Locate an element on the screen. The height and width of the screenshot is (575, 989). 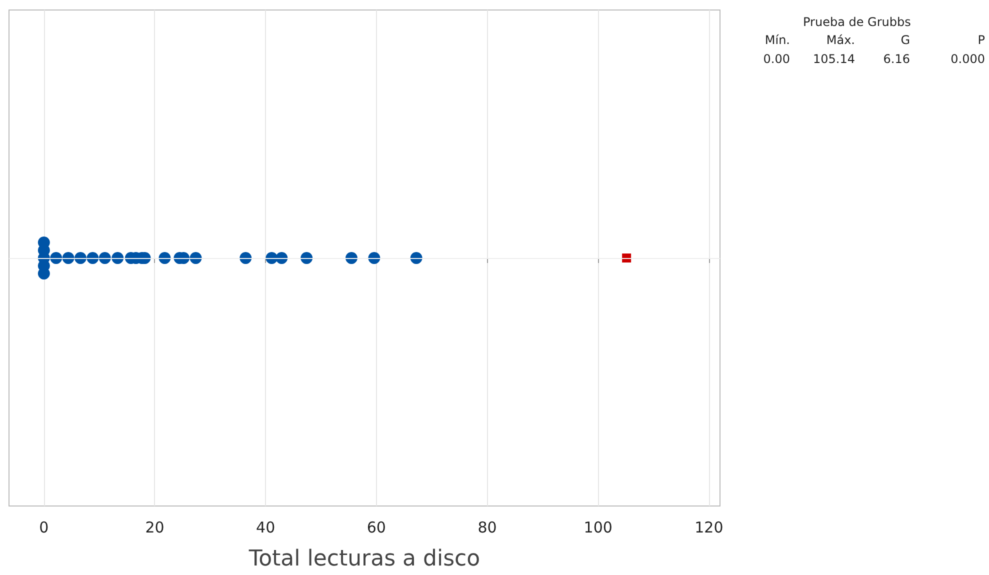
text: Máx. is located at coordinates (840, 40).